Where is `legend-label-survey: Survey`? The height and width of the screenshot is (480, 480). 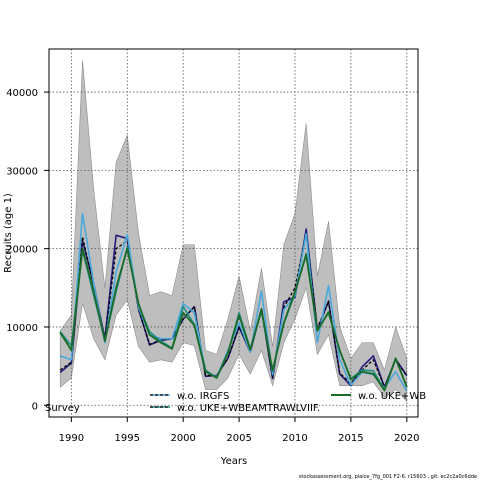
legend-label-survey: Survey is located at coordinates (62, 408).